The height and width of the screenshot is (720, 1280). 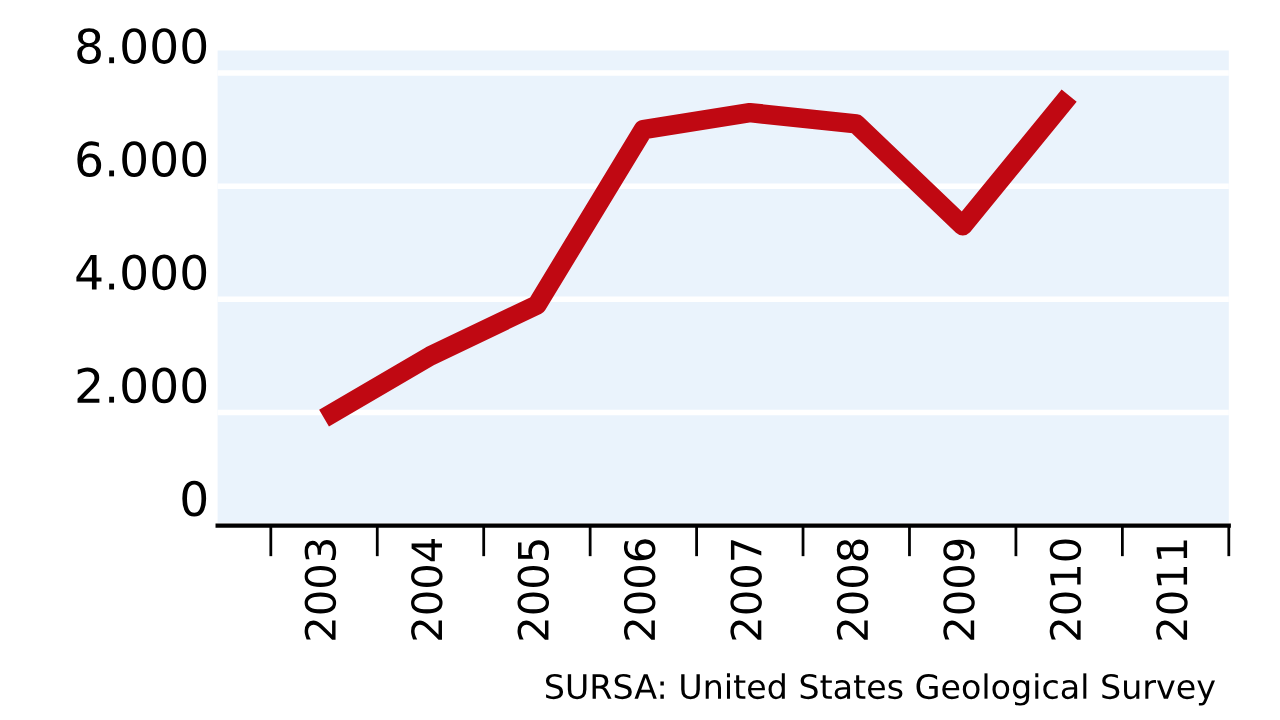 I want to click on x-tick-label: 2009, so click(x=959, y=589).